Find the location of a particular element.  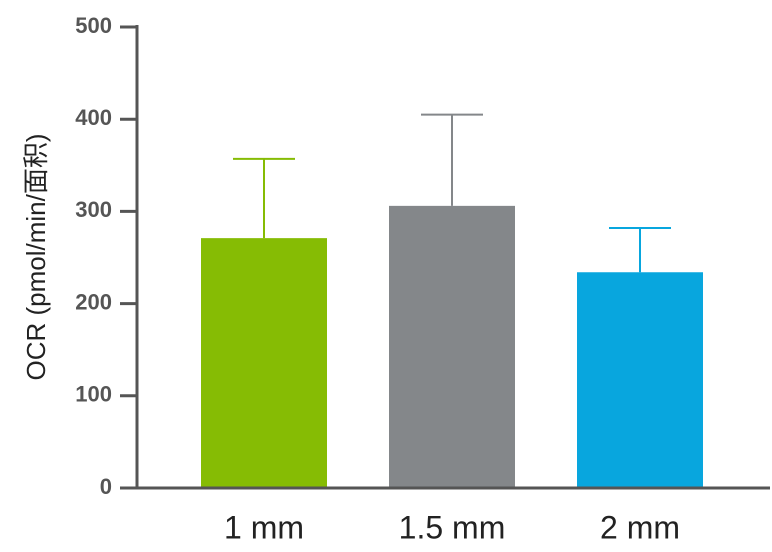

y-tick-label: 400 is located at coordinates (93, 117).